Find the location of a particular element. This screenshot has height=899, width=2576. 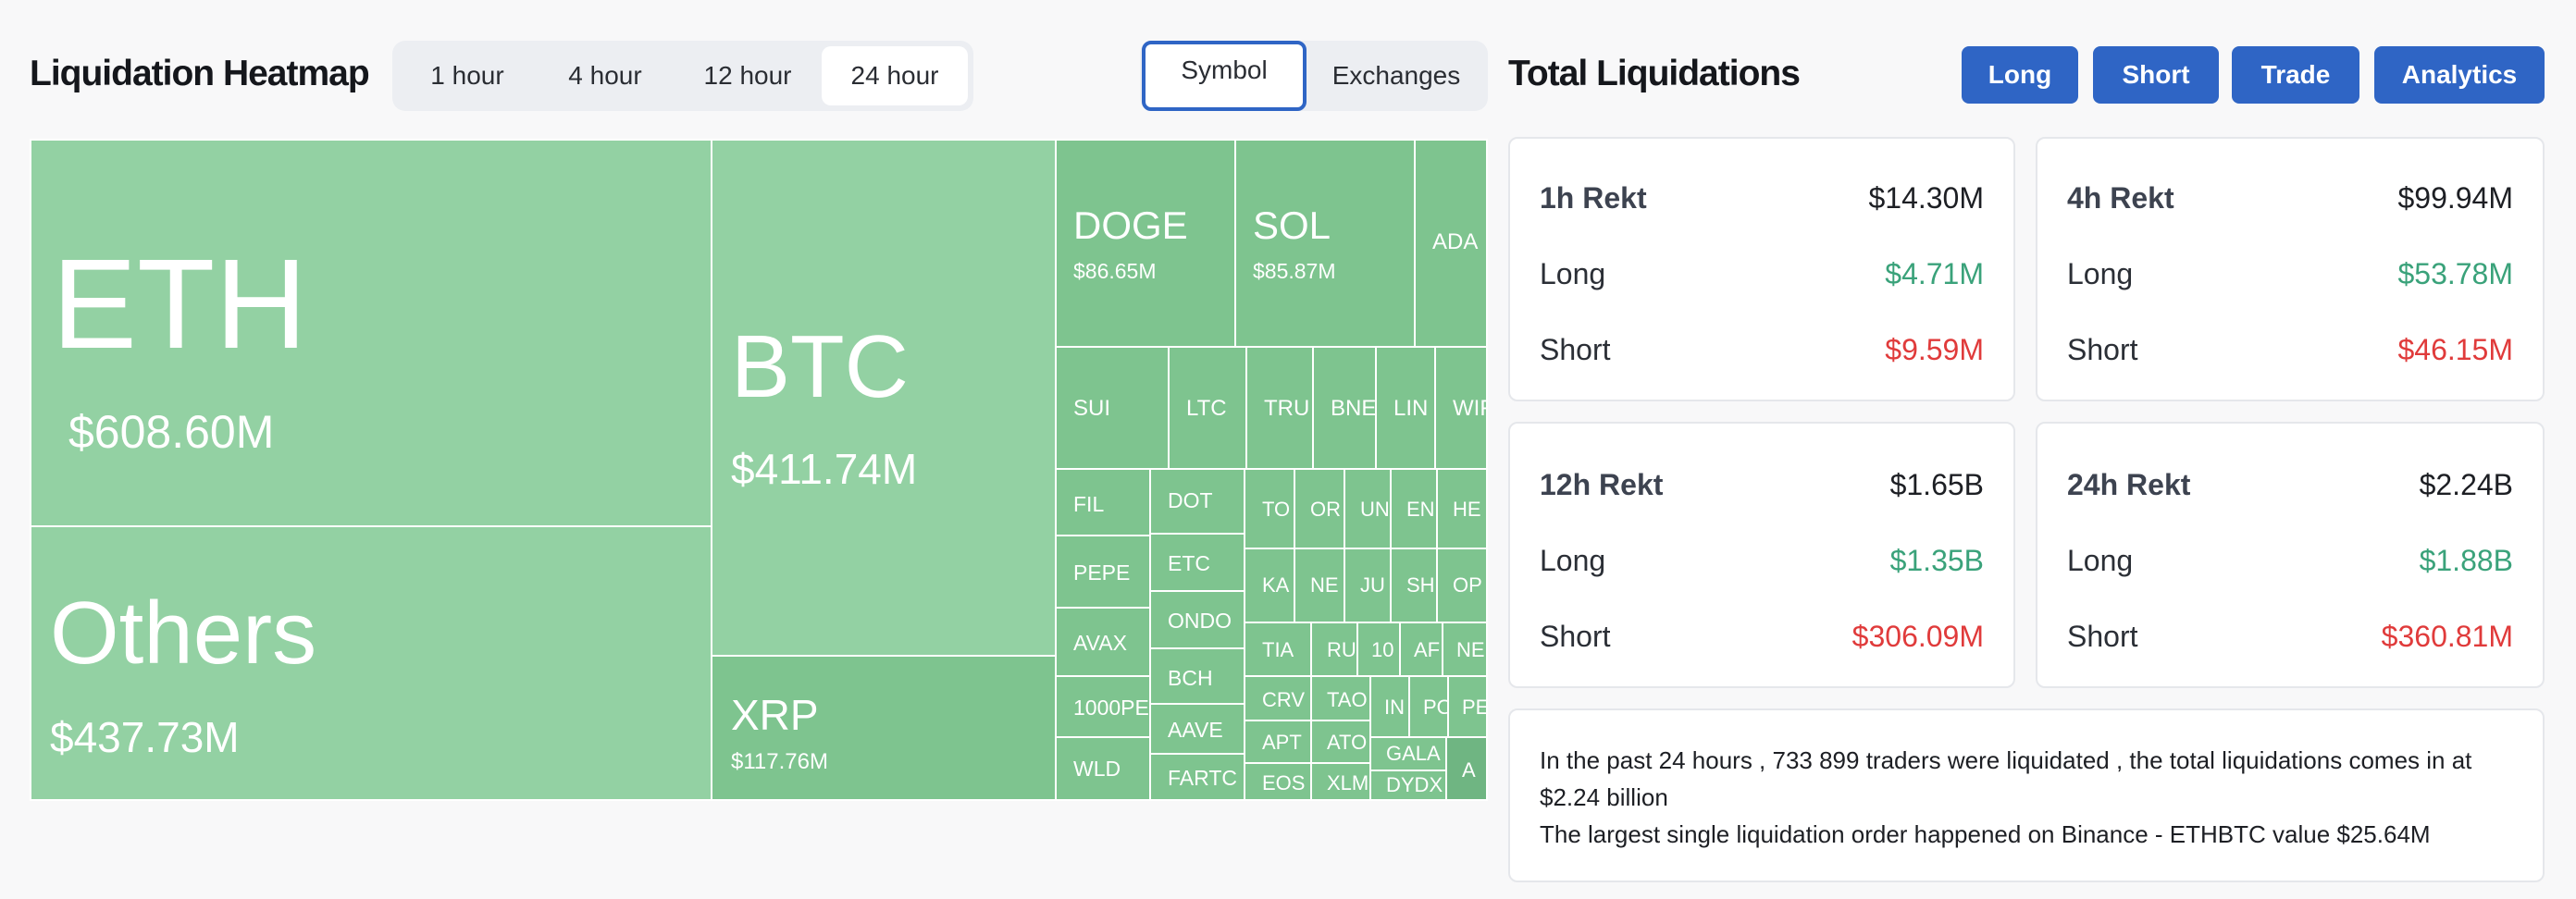

tile-symbol: EOS is located at coordinates (1284, 782).